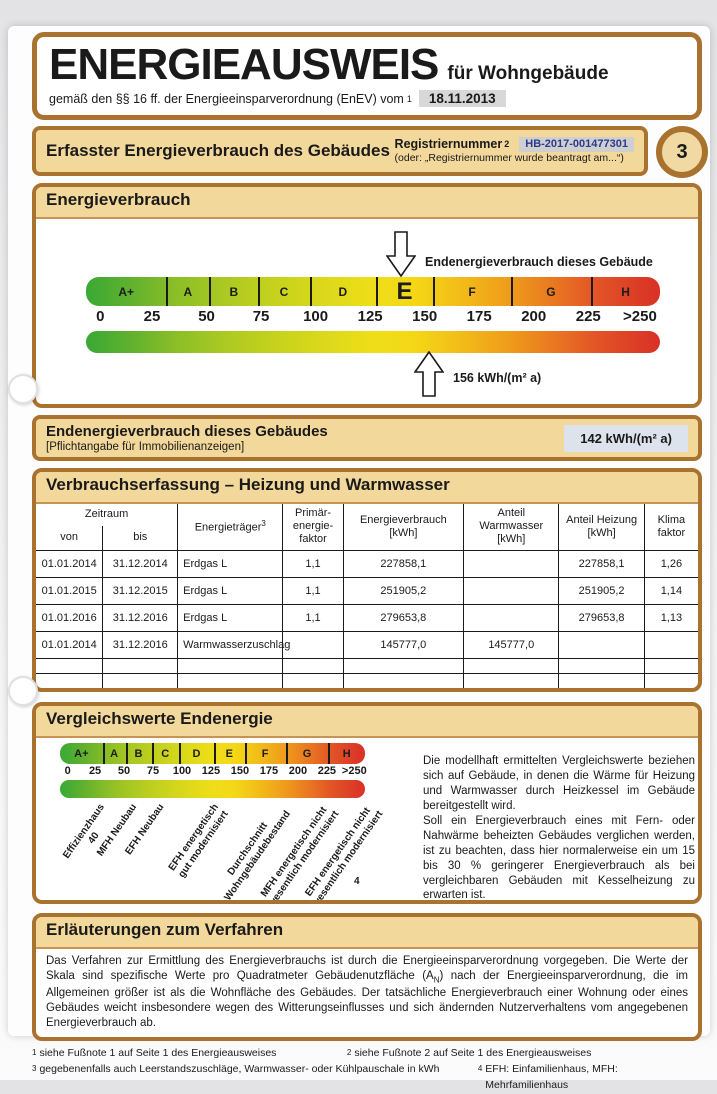 Image resolution: width=717 pixels, height=1094 pixels. What do you see at coordinates (212, 753) in the screenshot?
I see `comparison-letter-bar: A+ A B C D E F G H` at bounding box center [212, 753].